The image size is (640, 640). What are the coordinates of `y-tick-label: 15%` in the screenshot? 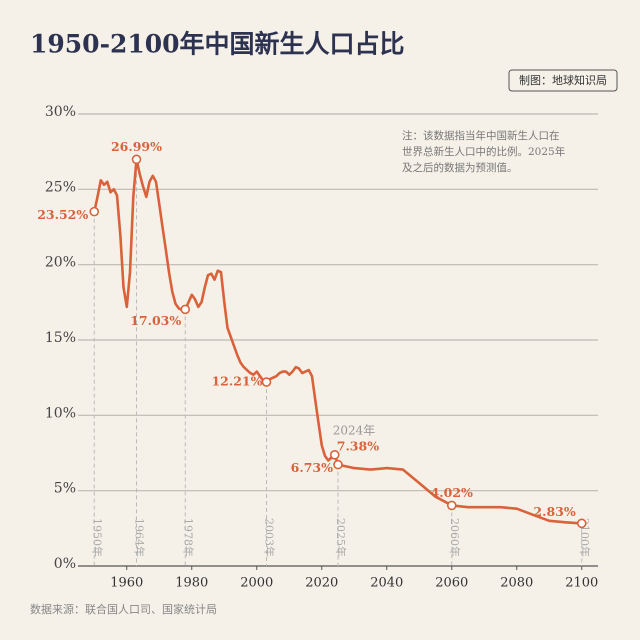 It's located at (60, 338).